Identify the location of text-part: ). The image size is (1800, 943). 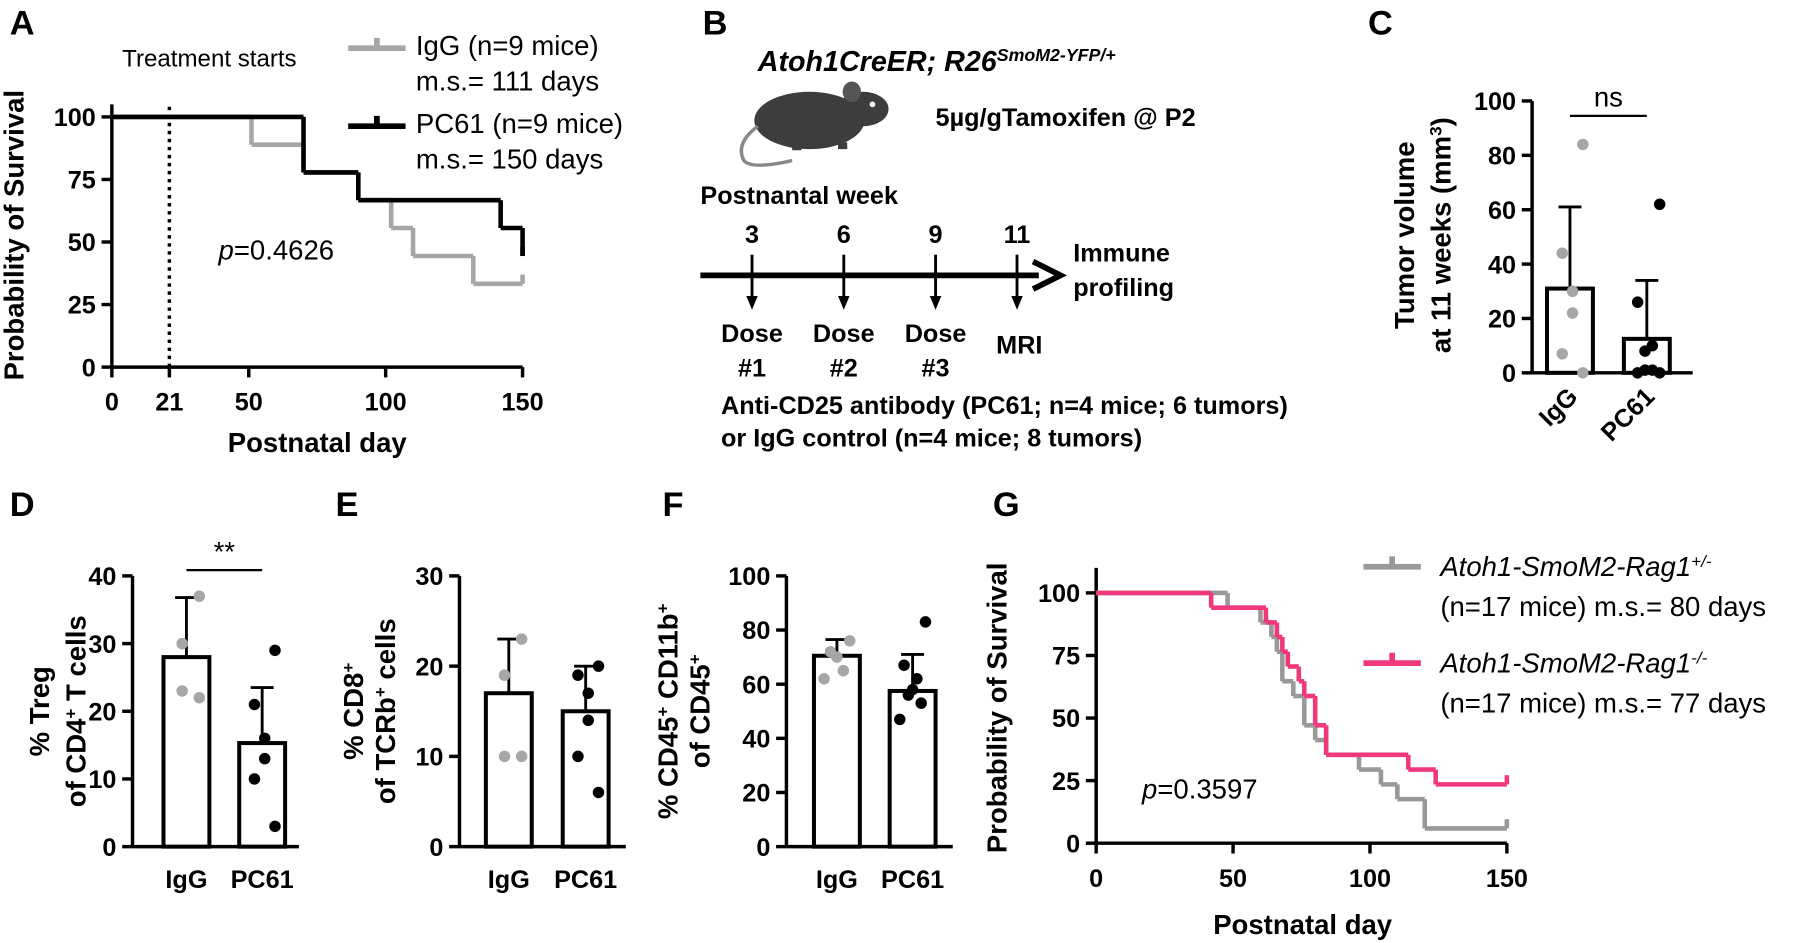
(1441, 121).